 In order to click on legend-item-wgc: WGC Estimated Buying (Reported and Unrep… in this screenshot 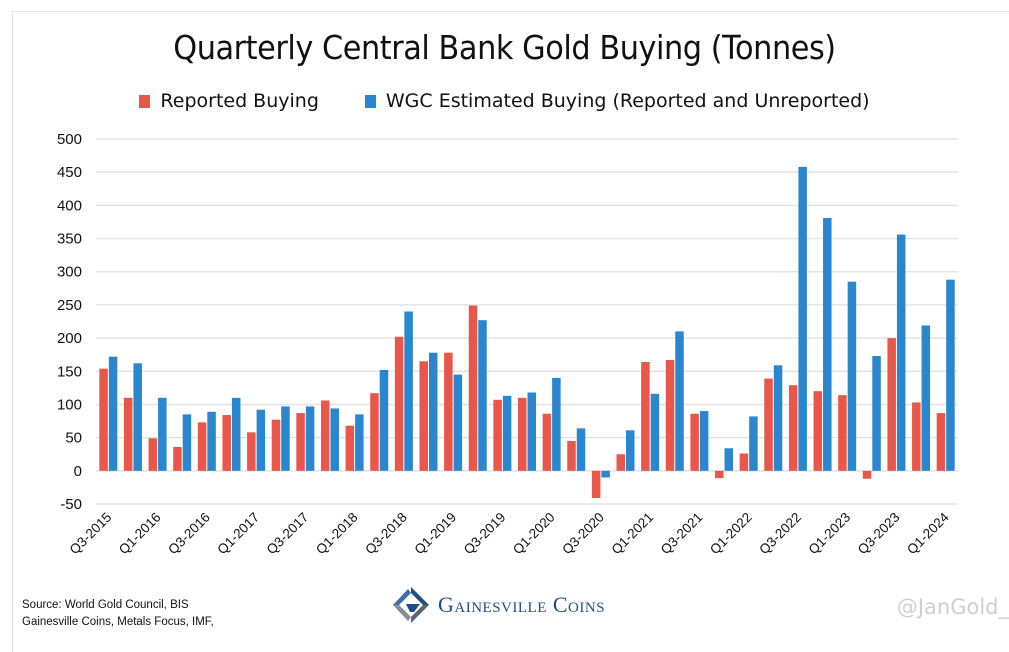, I will do `click(617, 101)`.